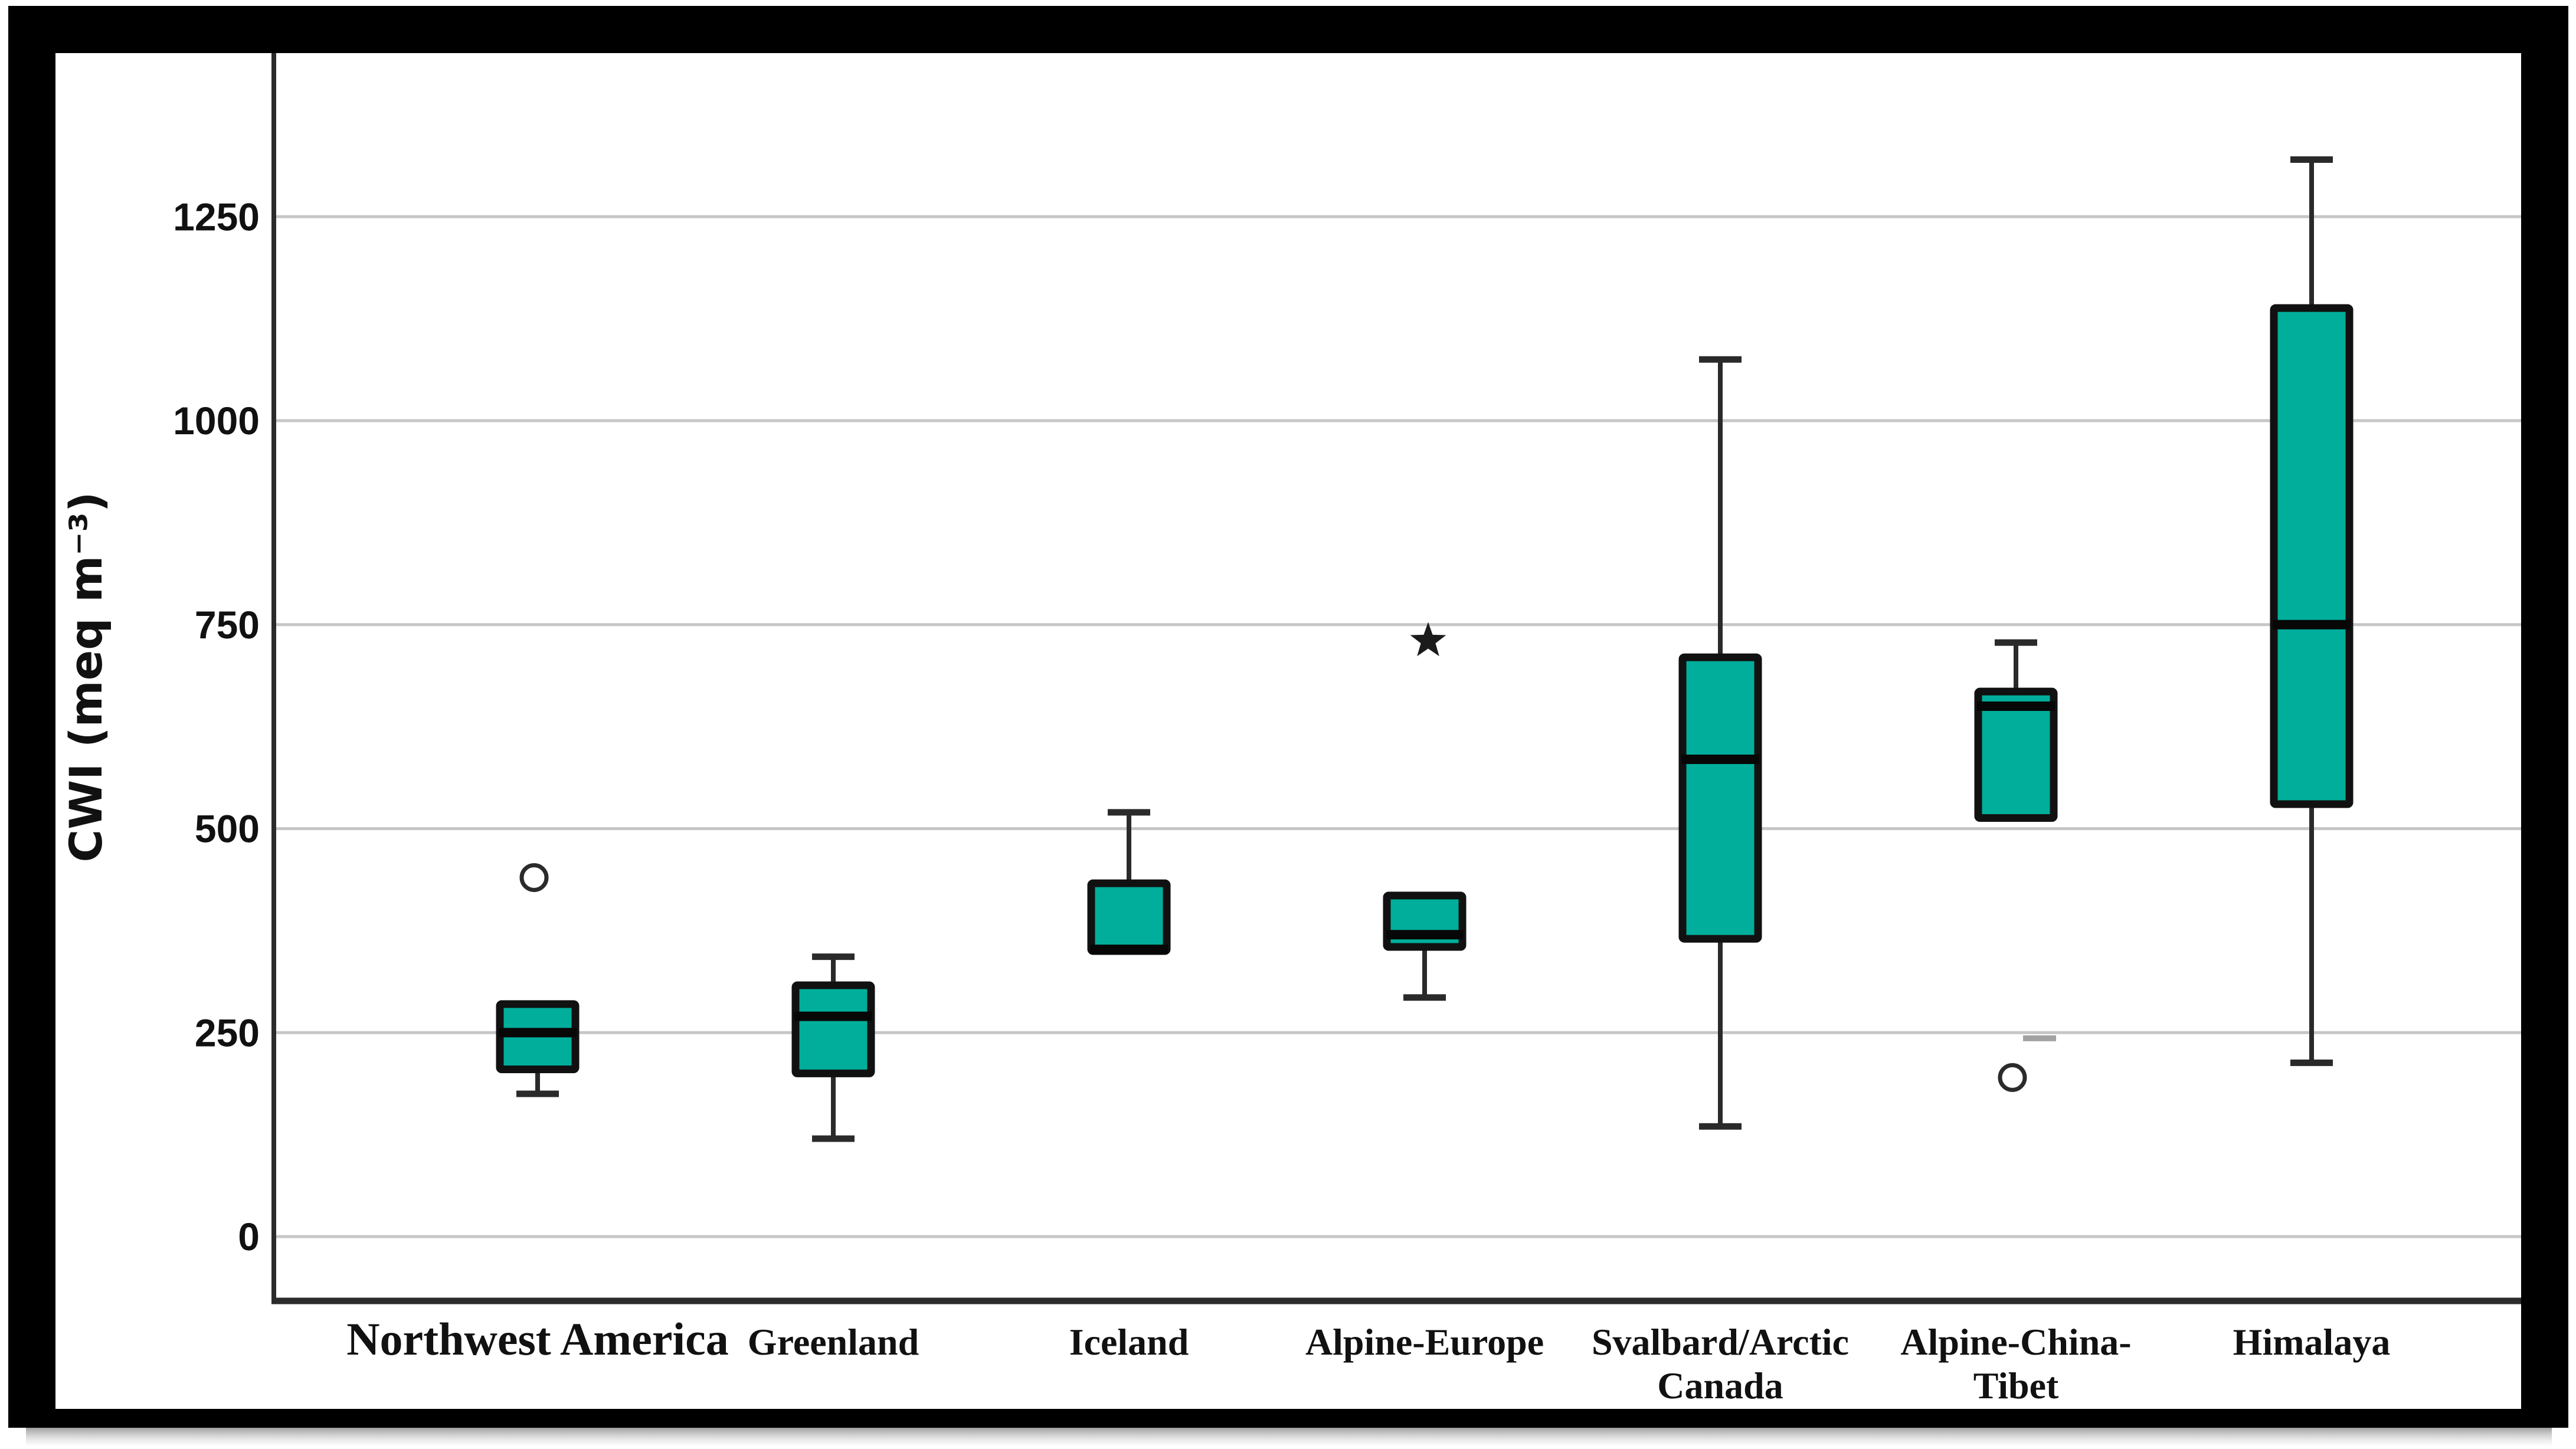 The width and height of the screenshot is (2576, 1449). Describe the element at coordinates (217, 420) in the screenshot. I see `y-tick-label-1000: 1000` at that location.